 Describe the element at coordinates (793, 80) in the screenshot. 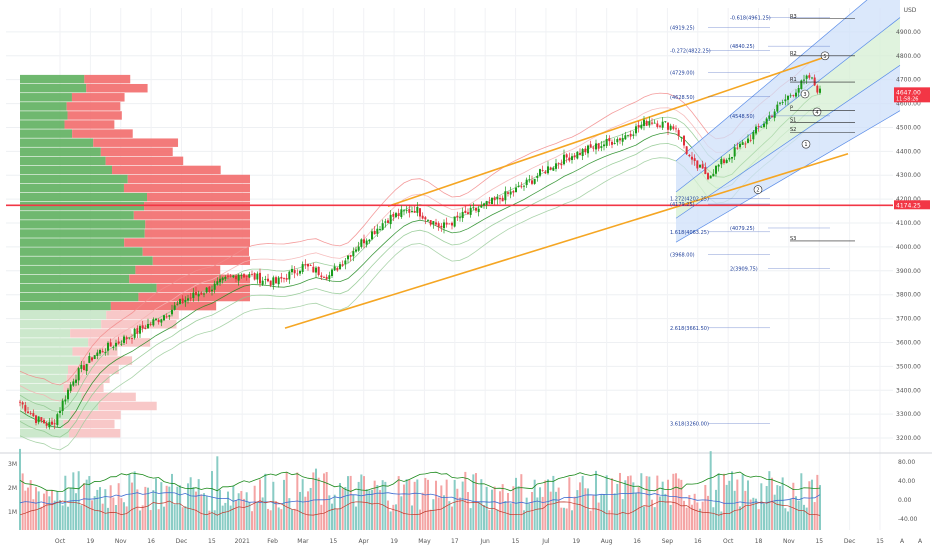

I see `pivot-label: R1` at that location.